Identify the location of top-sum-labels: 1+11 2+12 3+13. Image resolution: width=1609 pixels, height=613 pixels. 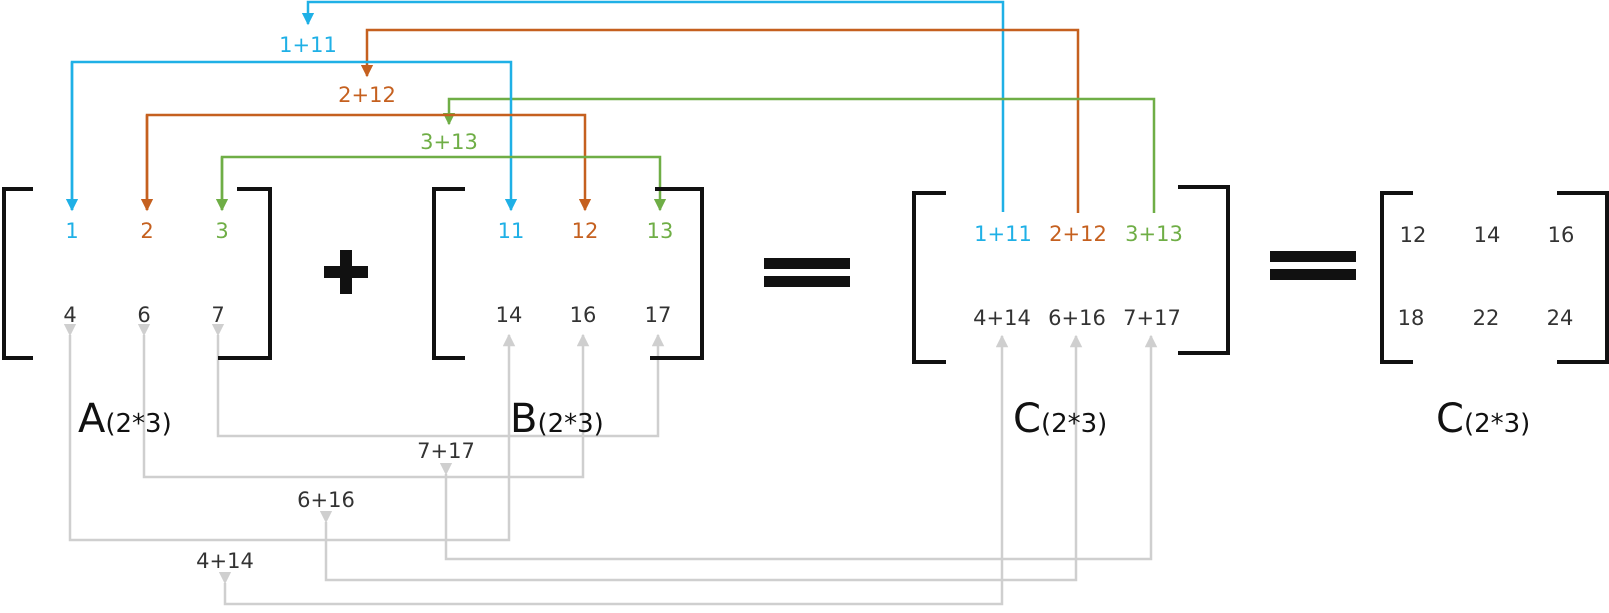
(378, 93).